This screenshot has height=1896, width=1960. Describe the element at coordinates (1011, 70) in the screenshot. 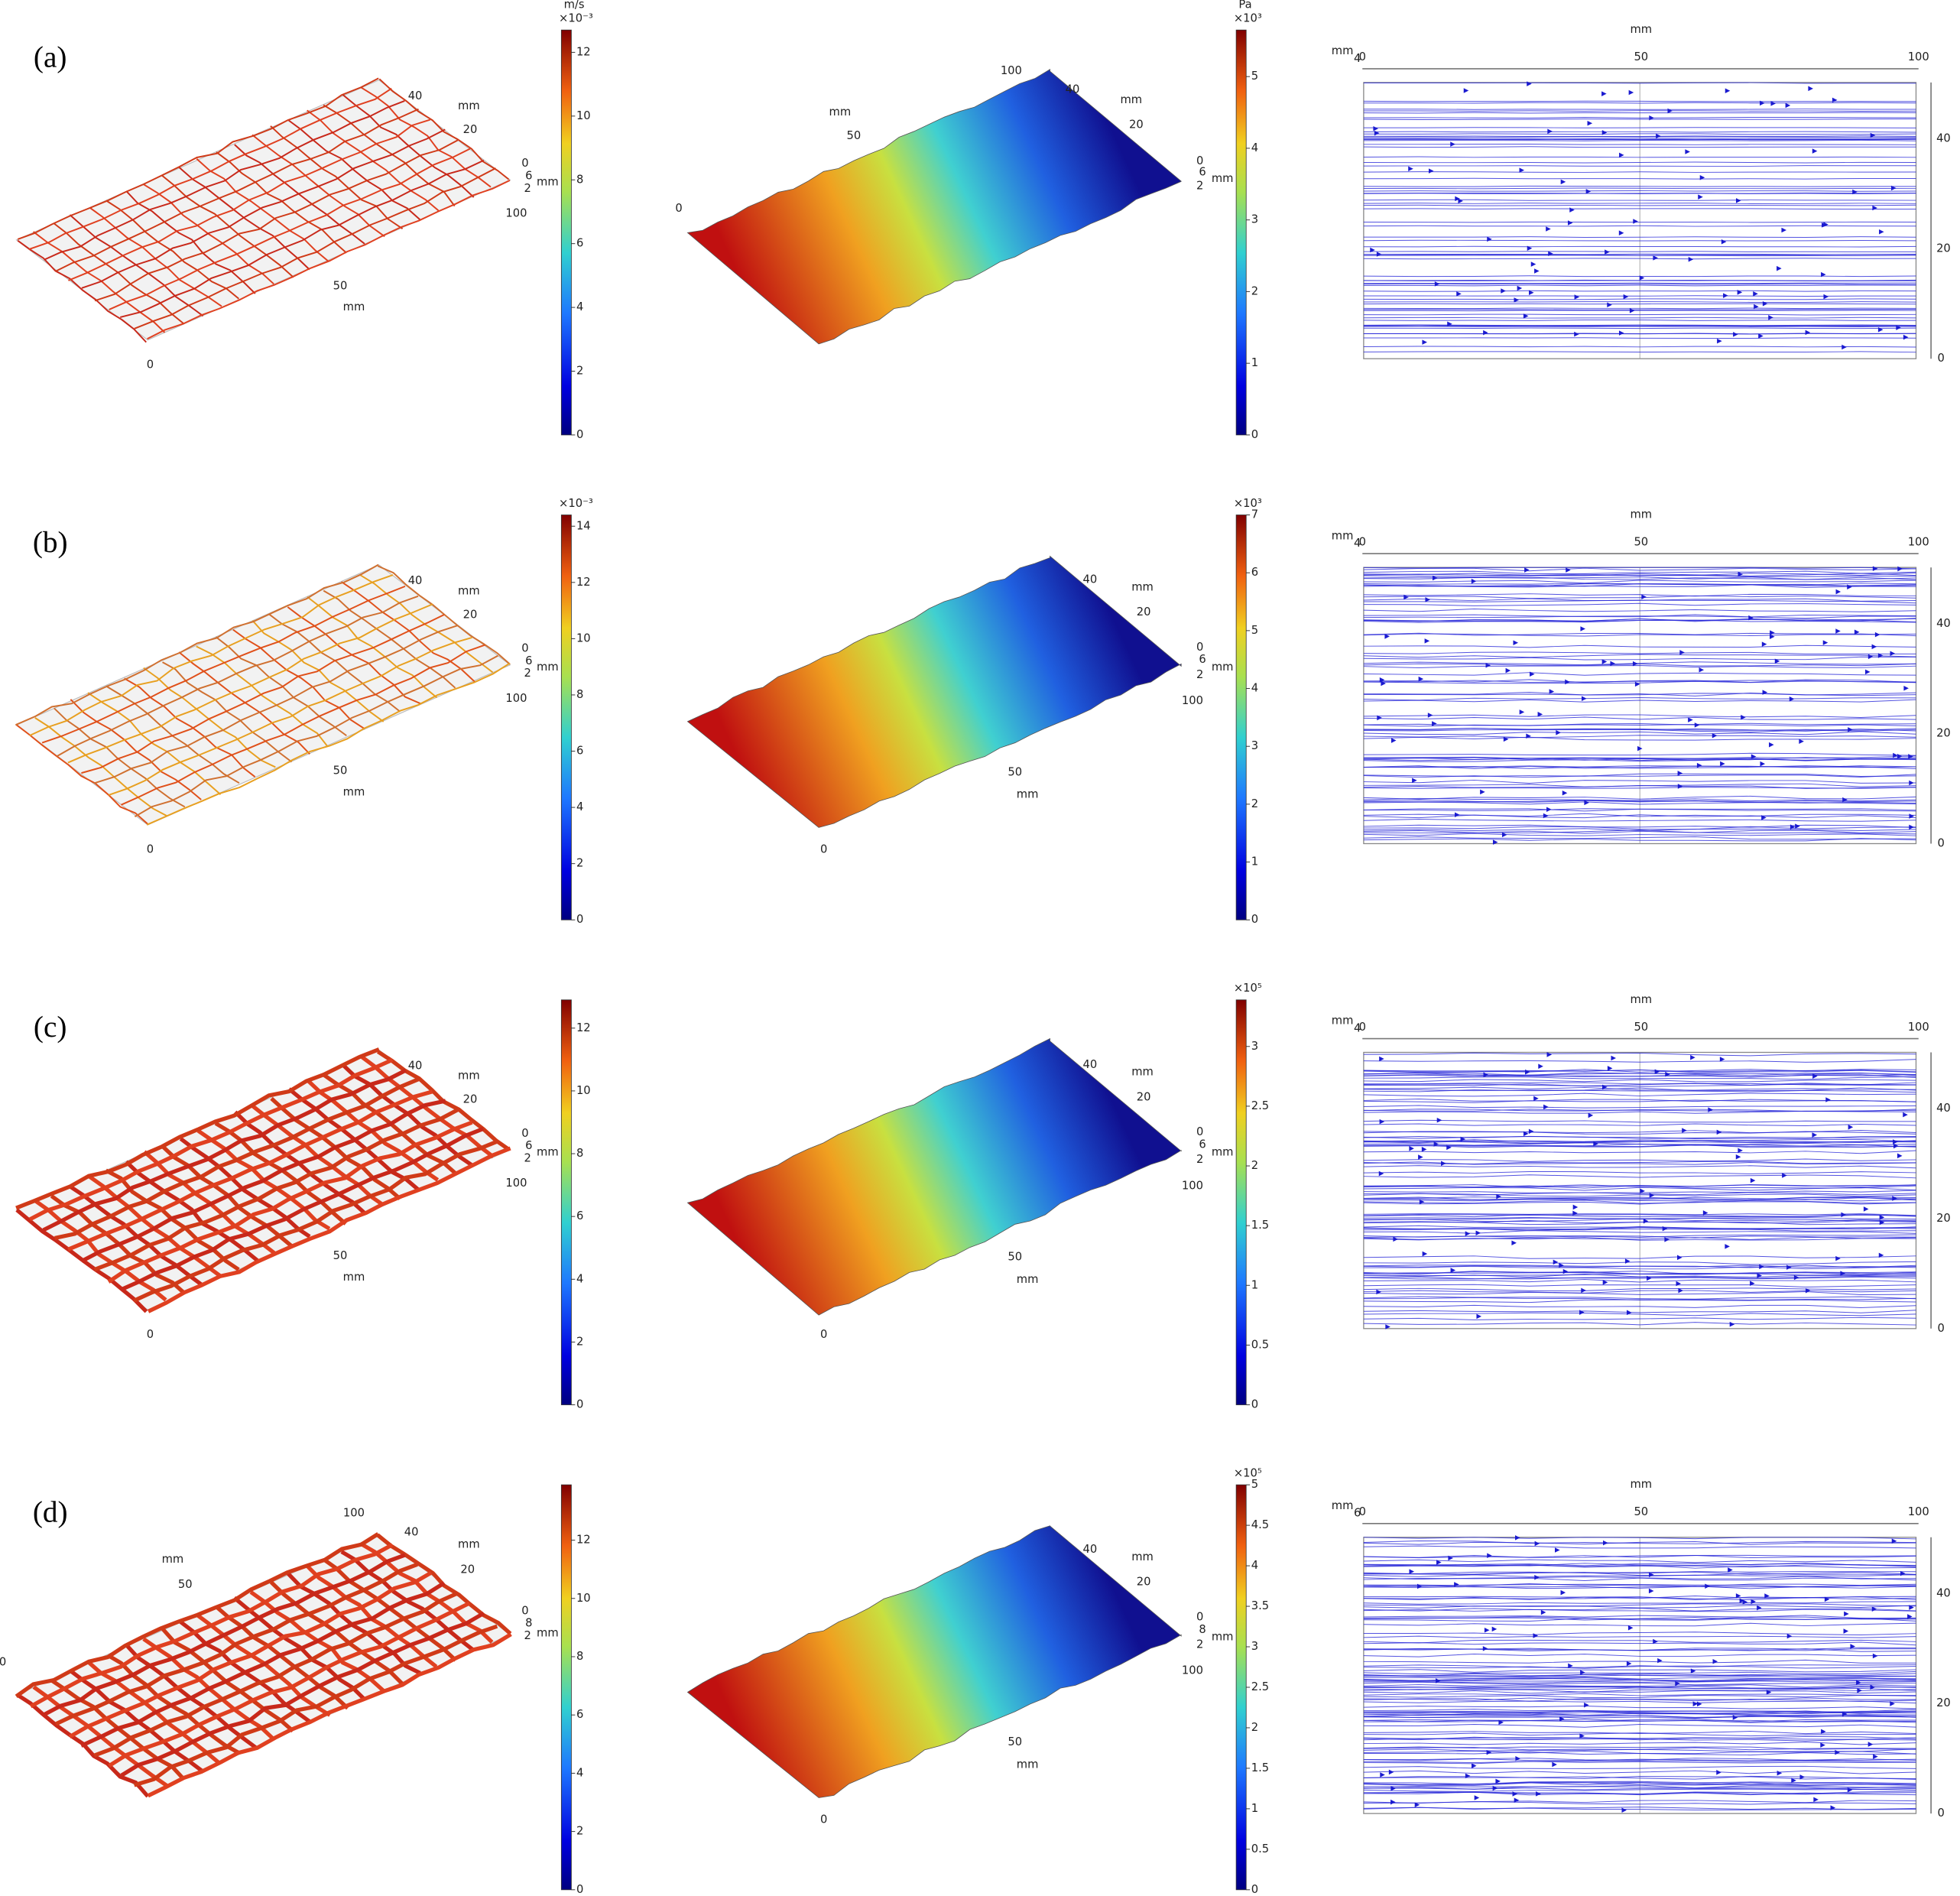

I see `axis-label: 100` at that location.